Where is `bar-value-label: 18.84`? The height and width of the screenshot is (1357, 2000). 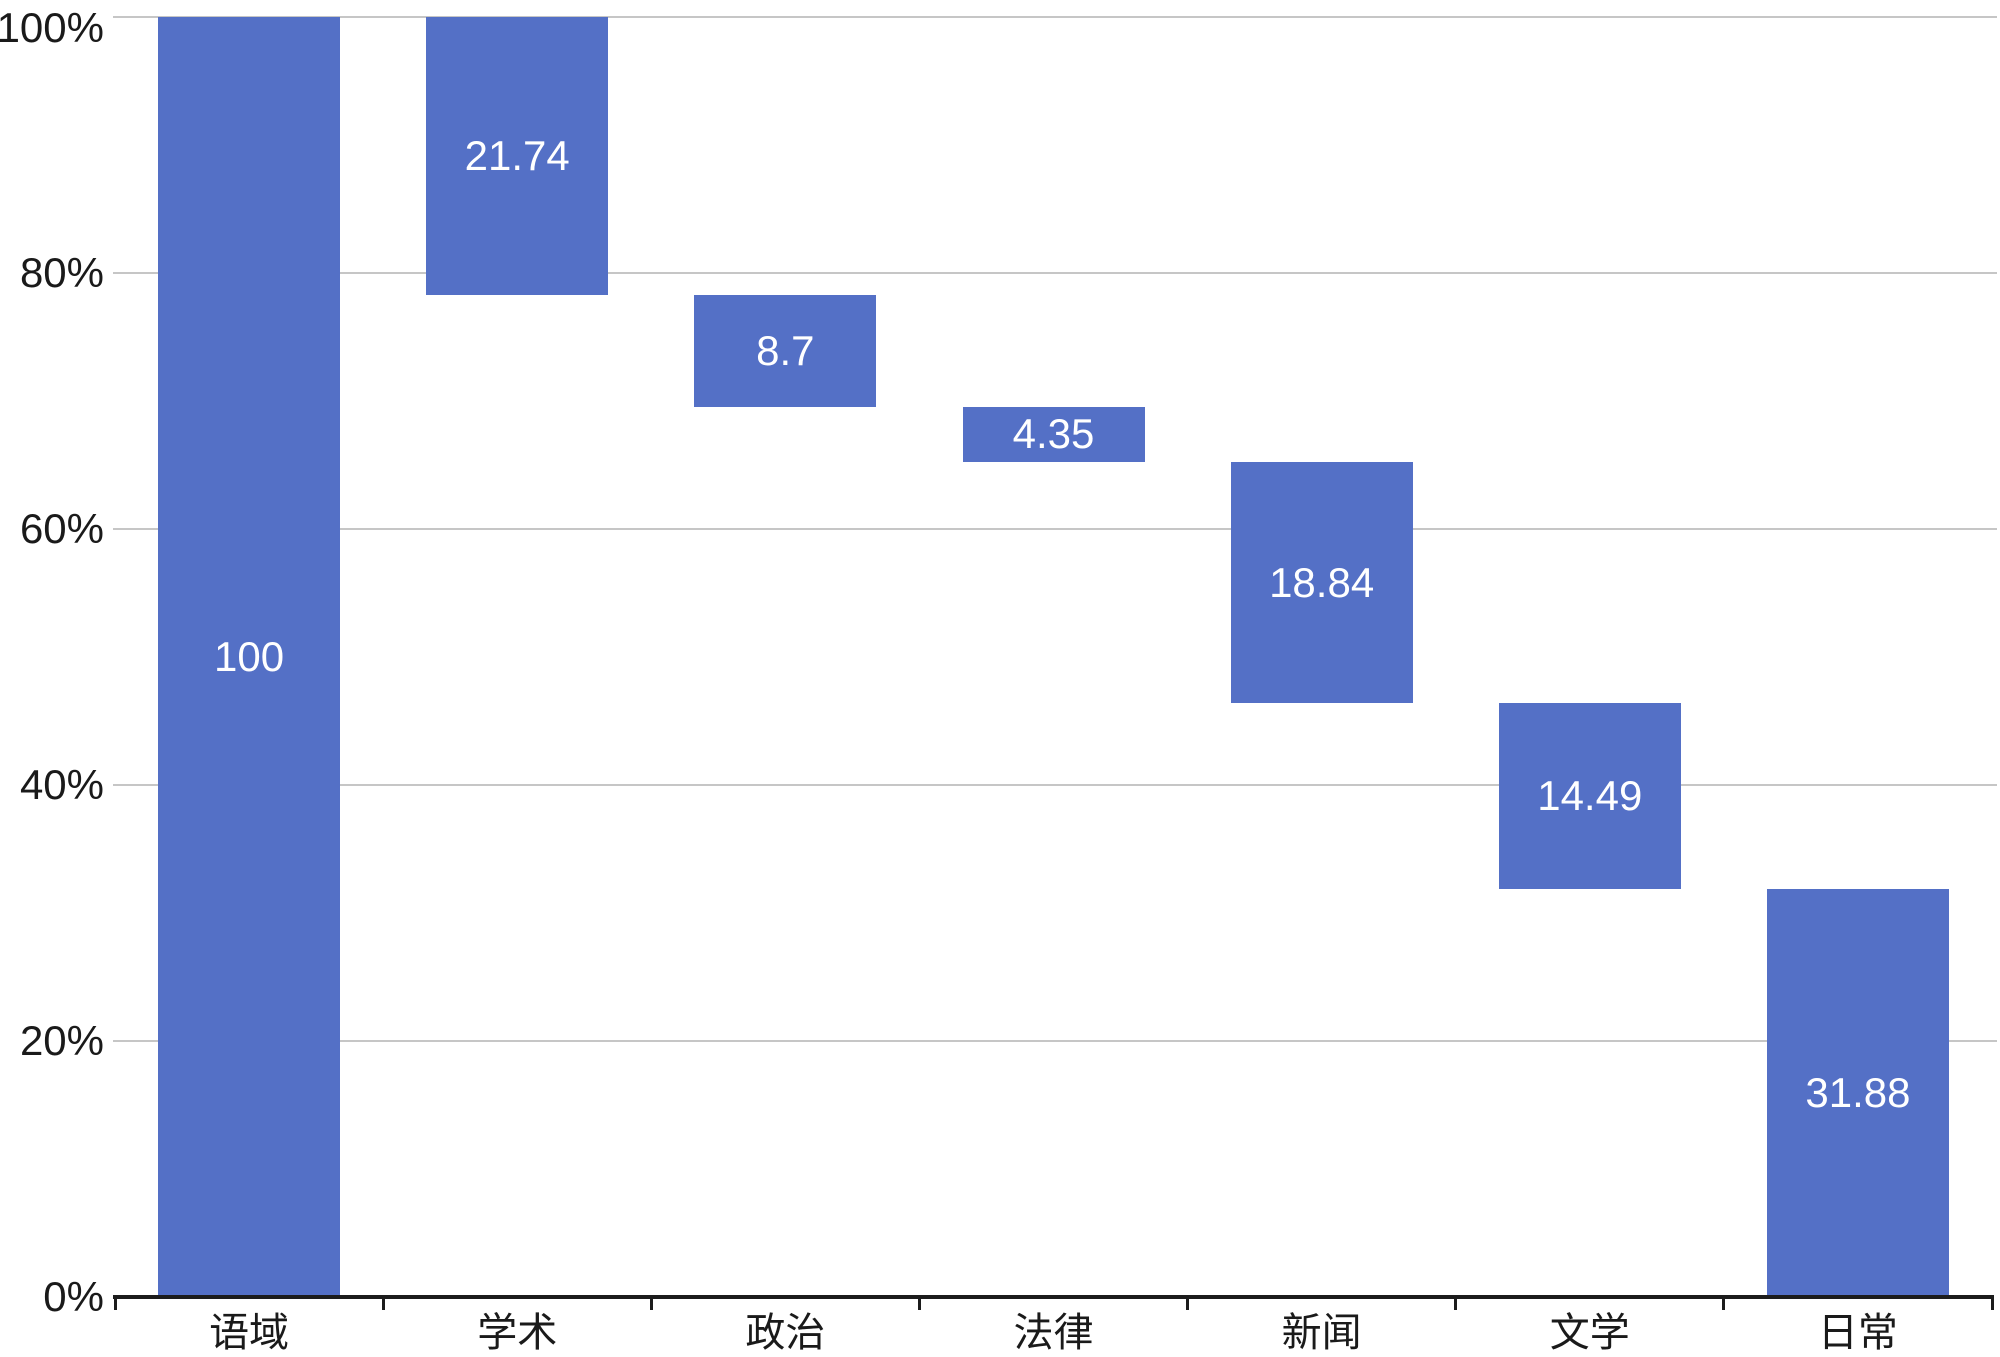 bar-value-label: 18.84 is located at coordinates (1322, 582).